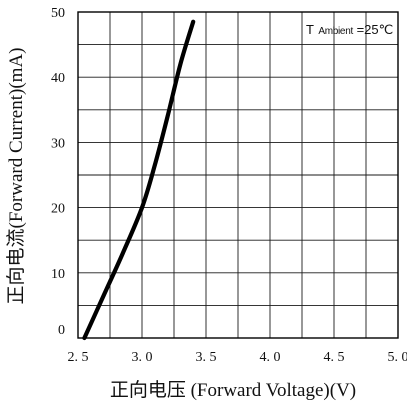 Image resolution: width=407 pixels, height=412 pixels. What do you see at coordinates (237, 357) in the screenshot?
I see `x-tick-labels: 2. 5 3. 0 3. 5 4. 0 4. 5 5. 0` at bounding box center [237, 357].